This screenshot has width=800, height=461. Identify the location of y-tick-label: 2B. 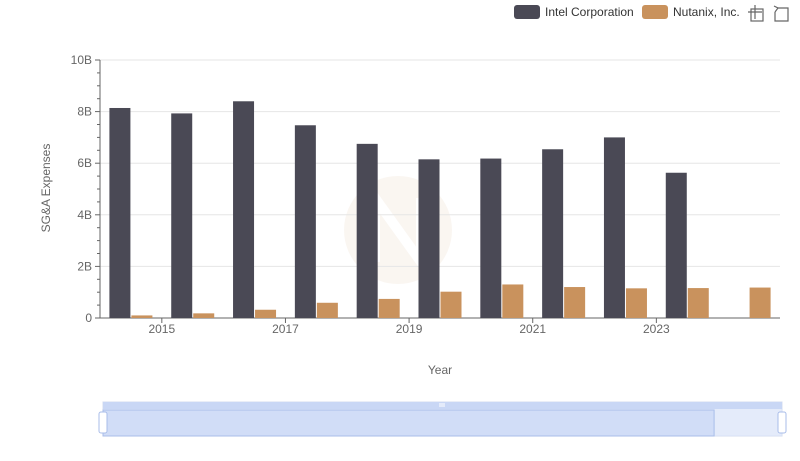
(84, 266).